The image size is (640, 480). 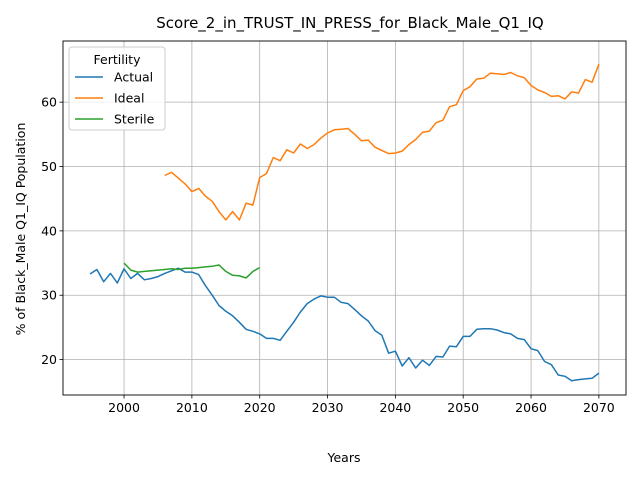 What do you see at coordinates (599, 407) in the screenshot?
I see `x-tick-label: 2070` at bounding box center [599, 407].